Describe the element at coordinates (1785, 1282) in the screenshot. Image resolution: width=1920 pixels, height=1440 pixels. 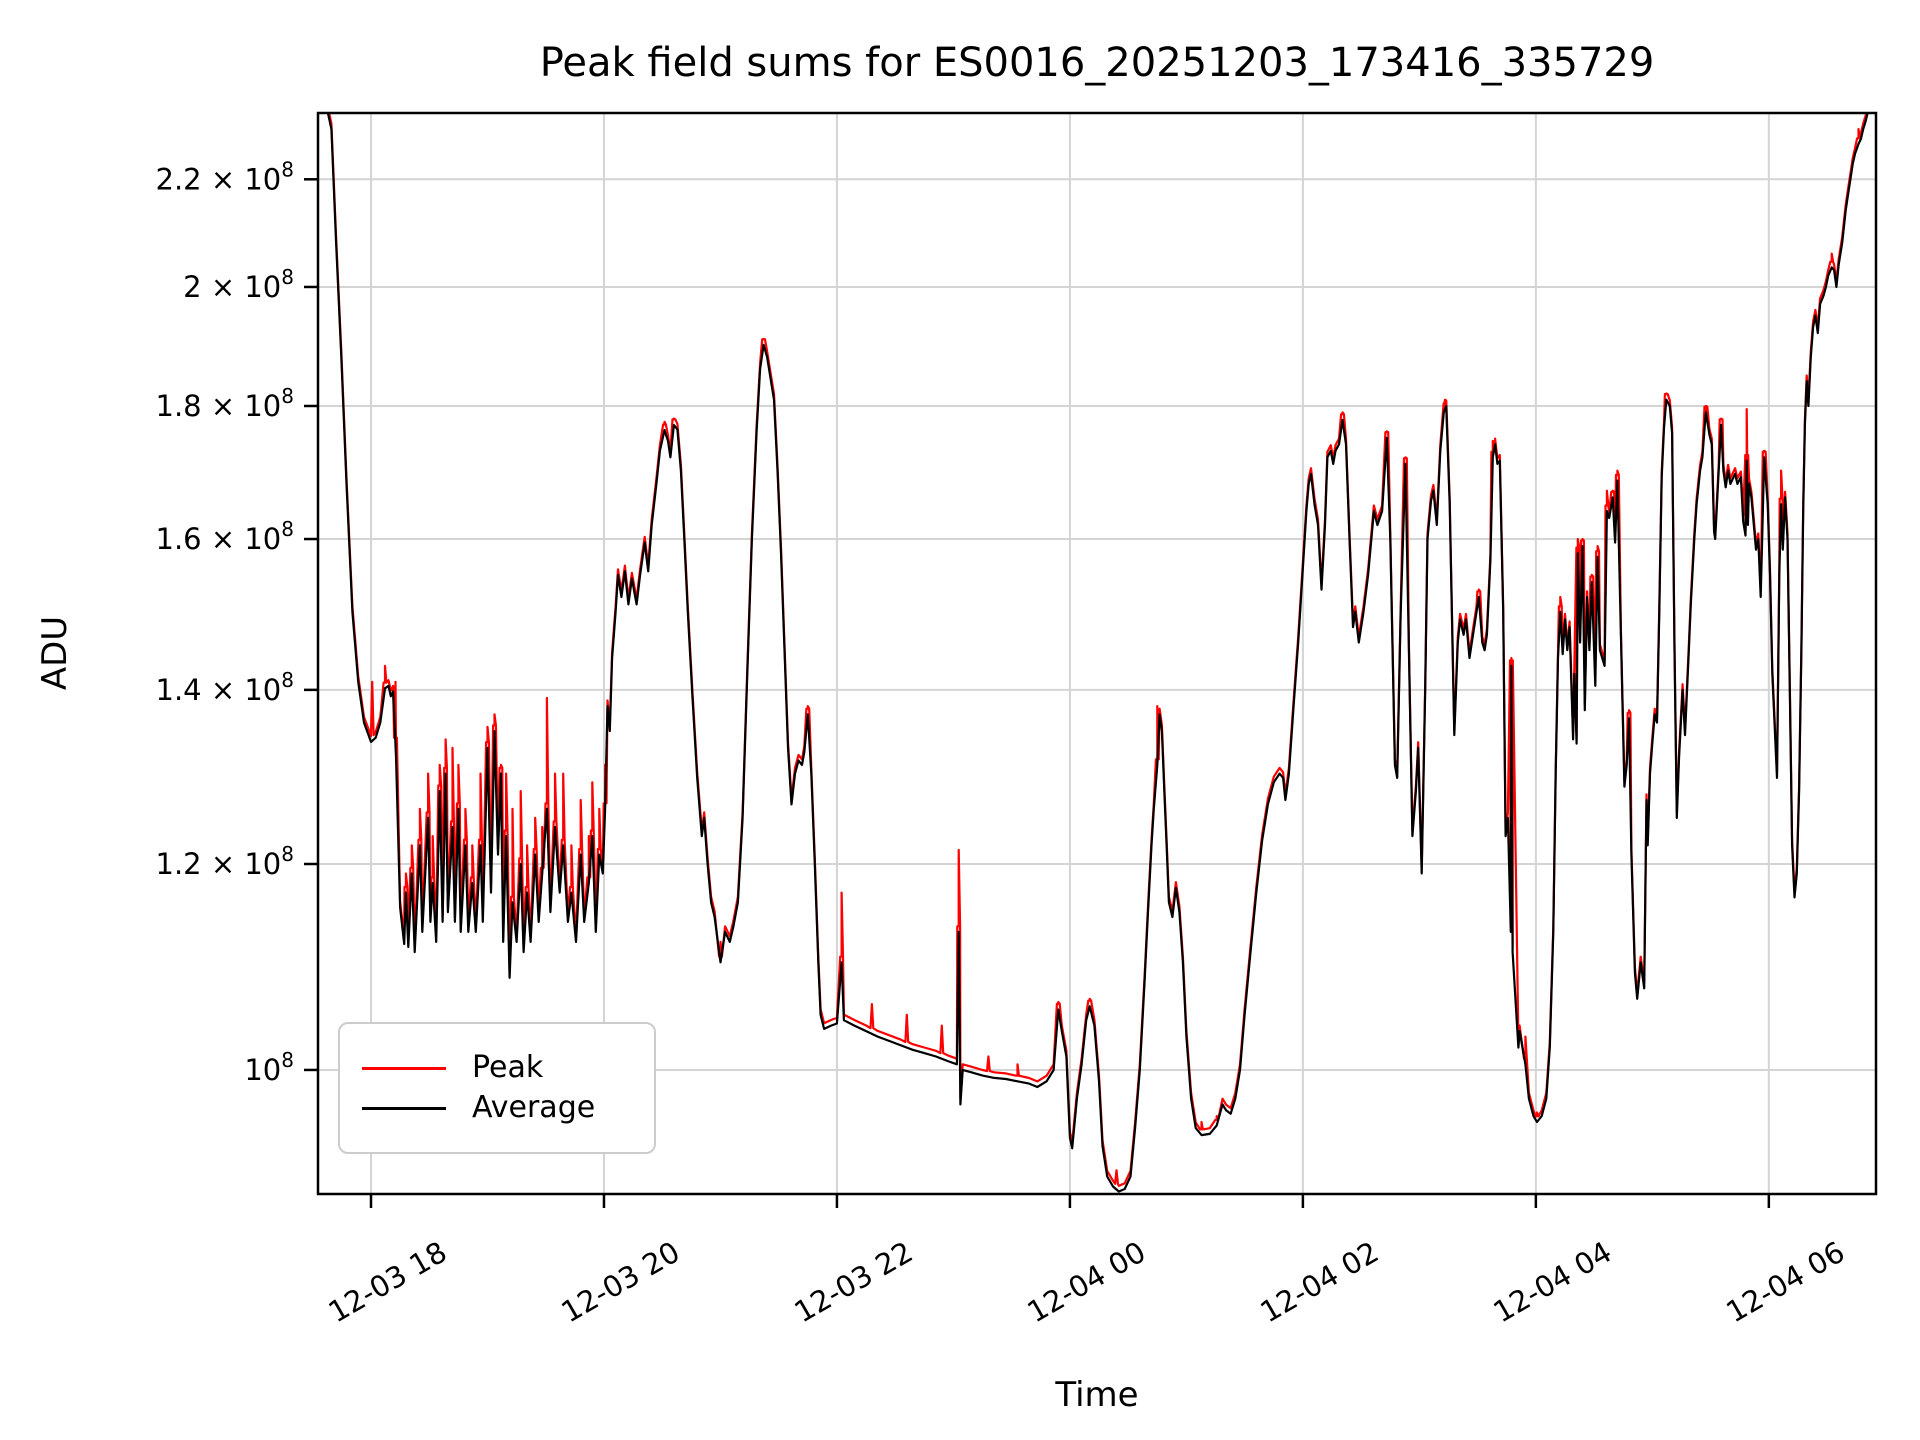
I see `x-tick-label: 12-04 06` at that location.